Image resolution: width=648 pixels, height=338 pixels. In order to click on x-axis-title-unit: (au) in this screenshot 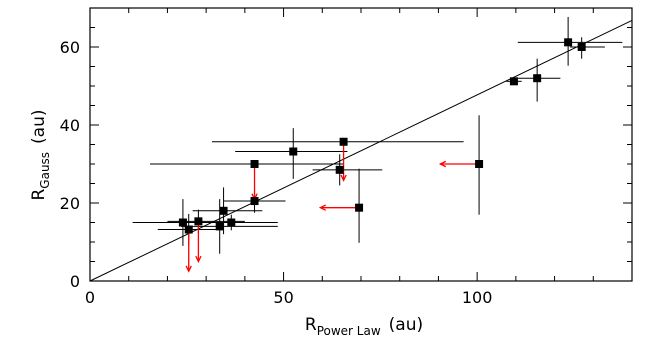, I will do `click(406, 325)`.